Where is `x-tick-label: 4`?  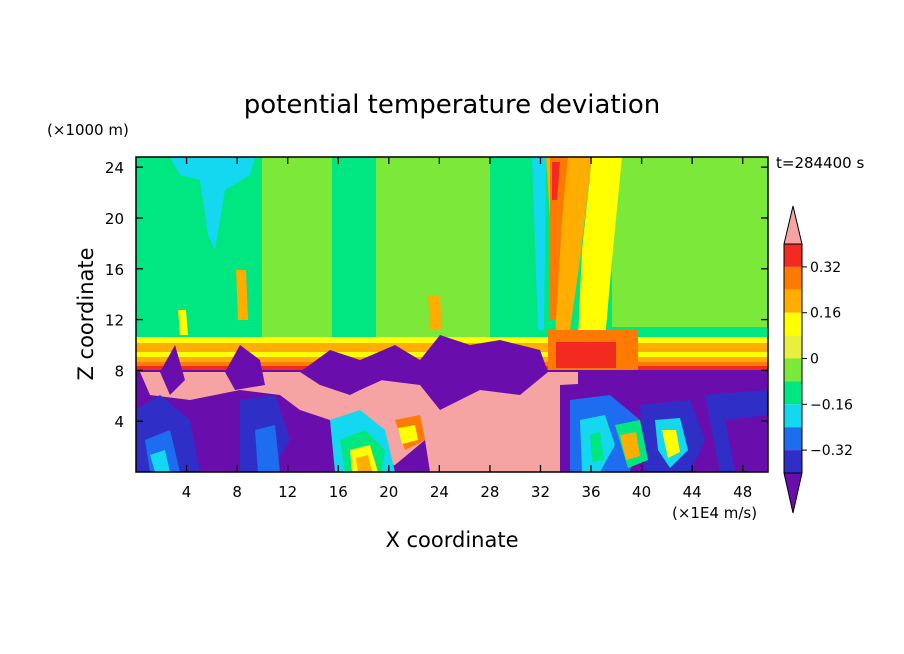 x-tick-label: 4 is located at coordinates (187, 492).